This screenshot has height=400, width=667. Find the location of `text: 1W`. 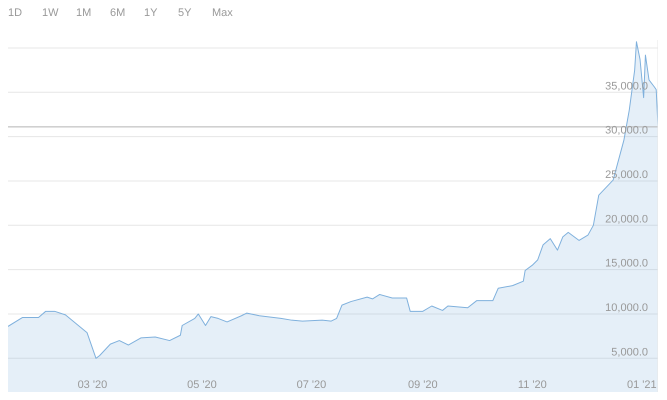

text: 1W is located at coordinates (51, 13).